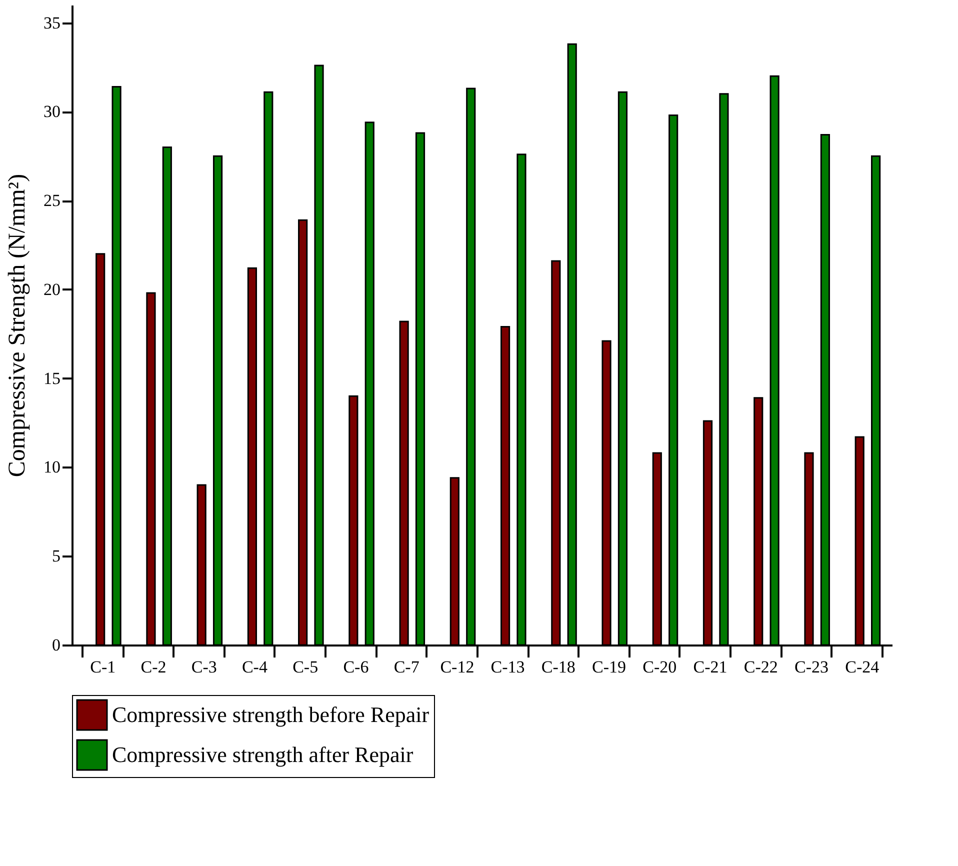 The height and width of the screenshot is (866, 958). What do you see at coordinates (52, 200) in the screenshot?
I see `y-tick-label: 25` at bounding box center [52, 200].